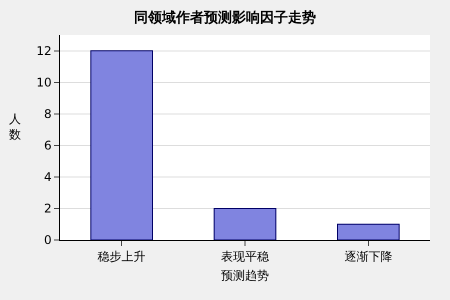 The image size is (450, 300). What do you see at coordinates (368, 256) in the screenshot?
I see `x-tick-label: 逐渐下降` at bounding box center [368, 256].